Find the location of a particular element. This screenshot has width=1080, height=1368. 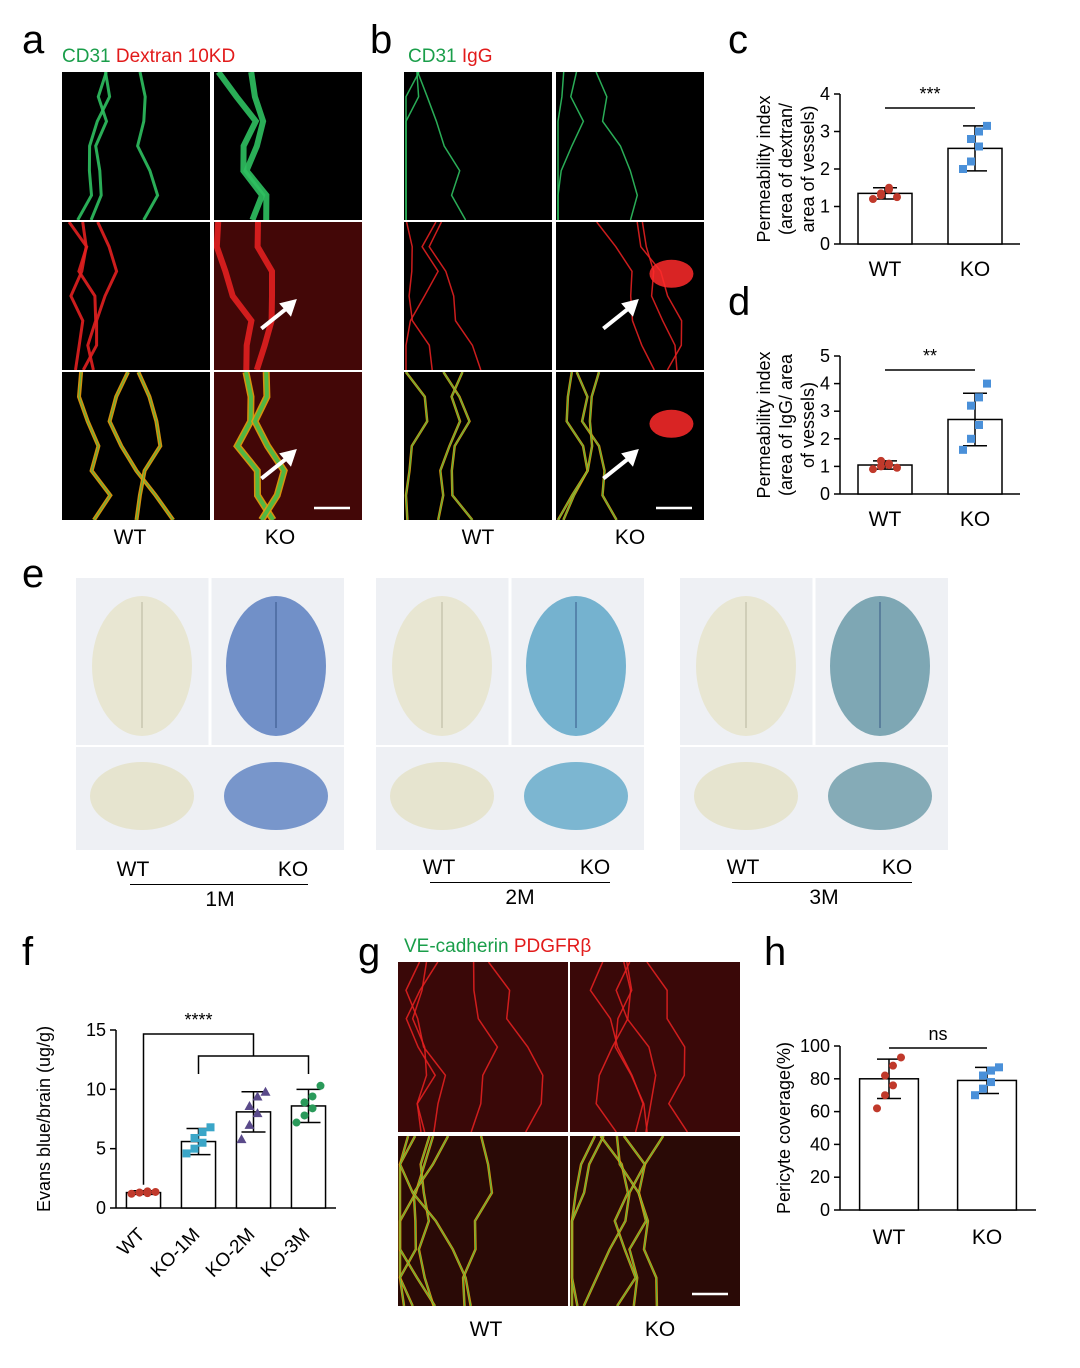

e-1m-timepoint: 1M is located at coordinates (220, 899).